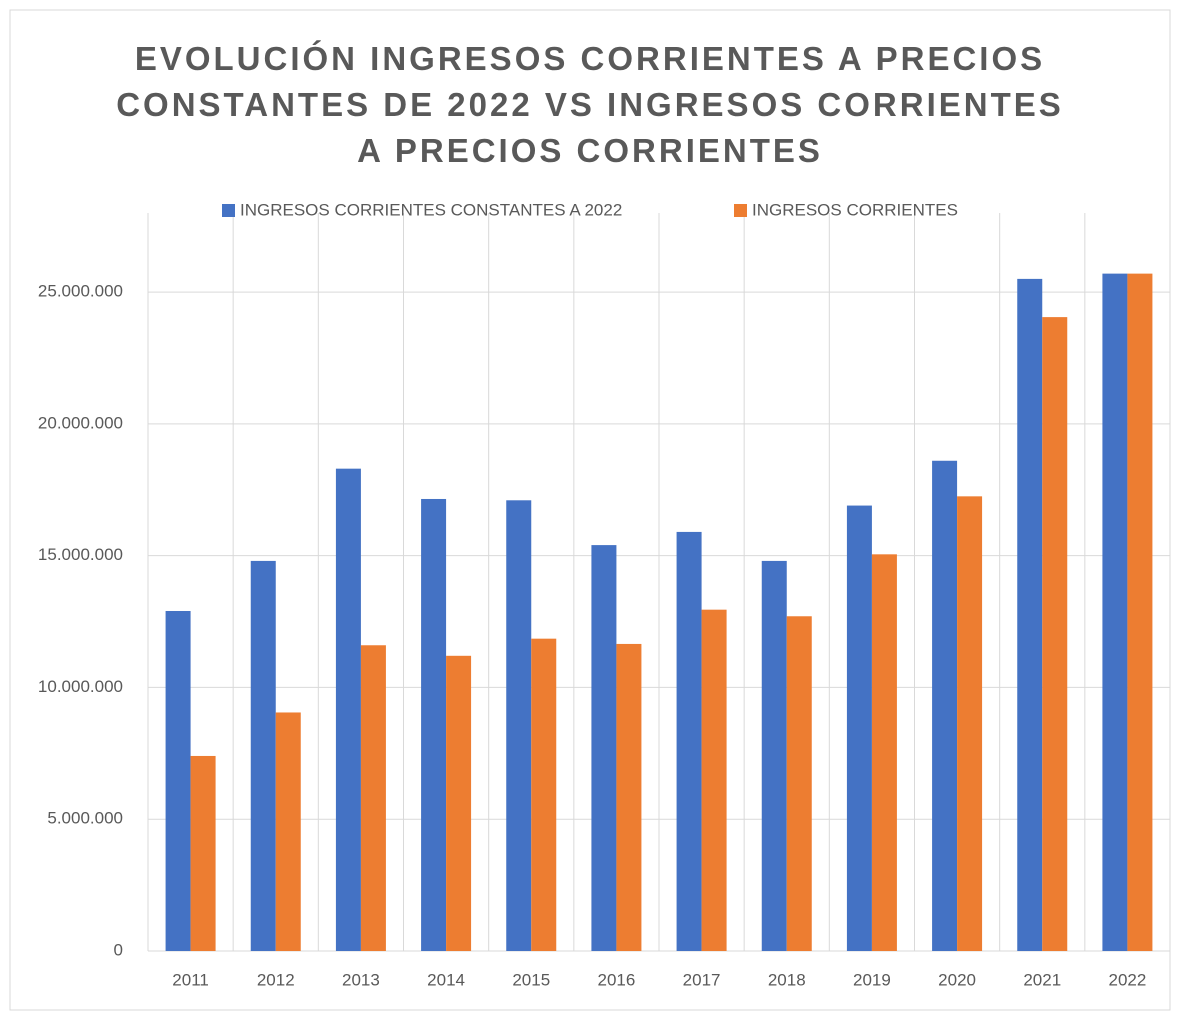 The image size is (1177, 1013). Describe the element at coordinates (787, 979) in the screenshot. I see `x-tick-label: 2018` at that location.